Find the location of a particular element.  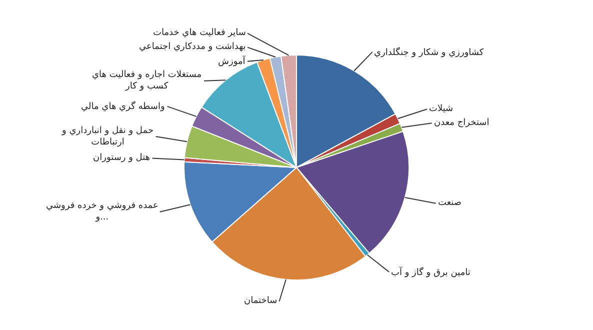

slice-label: آموزش is located at coordinates (232, 61).